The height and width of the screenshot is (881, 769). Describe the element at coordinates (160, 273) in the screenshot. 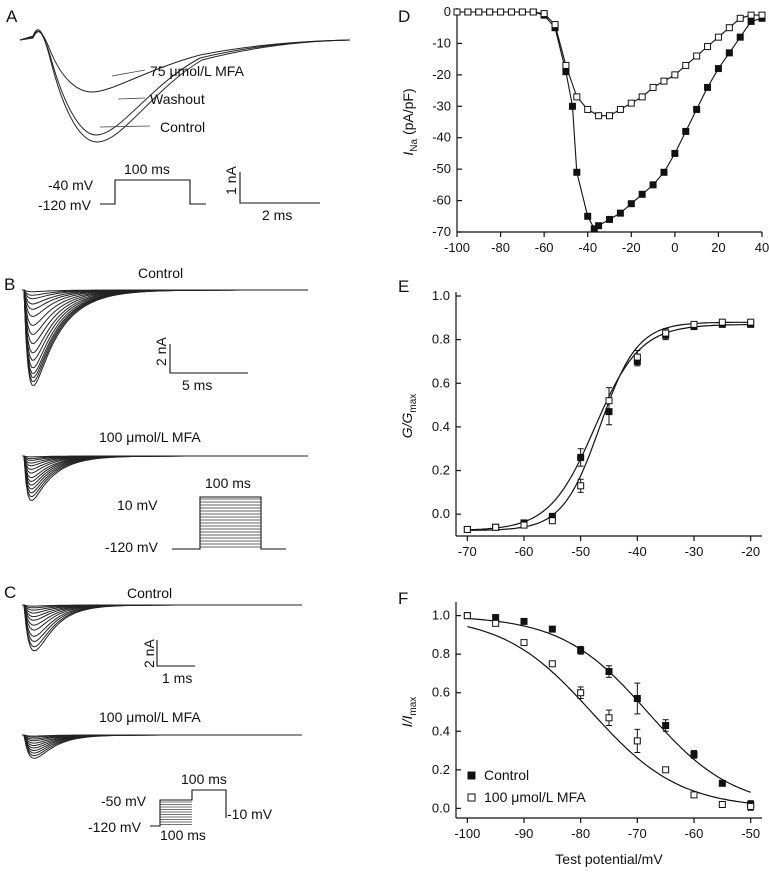

I see `panel-b-control-title: Control` at that location.